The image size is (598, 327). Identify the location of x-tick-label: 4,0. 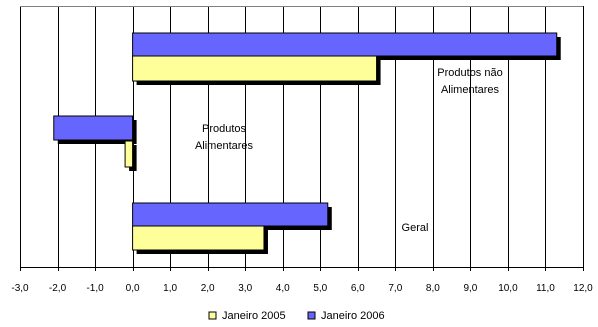
(283, 288).